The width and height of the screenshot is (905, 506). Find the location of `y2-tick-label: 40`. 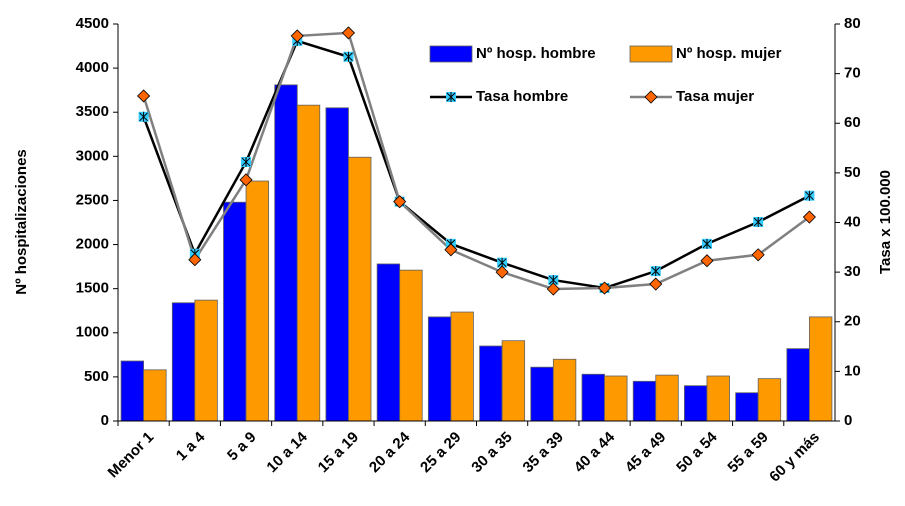

y2-tick-label: 40 is located at coordinates (852, 221).